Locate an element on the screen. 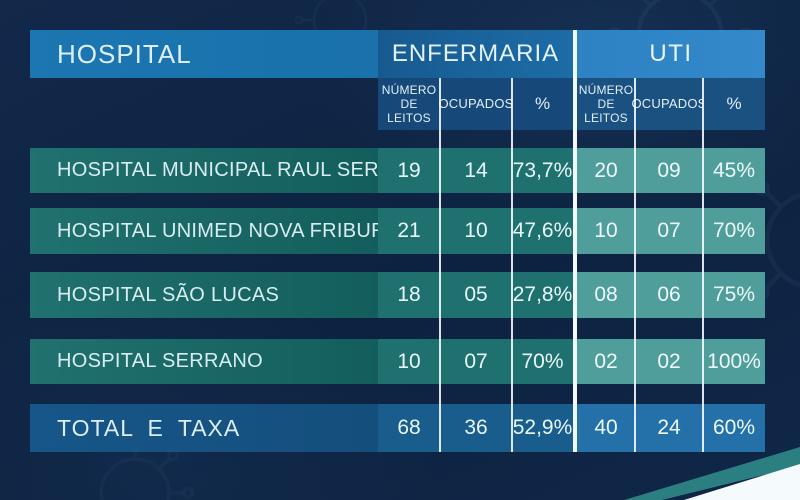  enf-leitos-cell: 18 is located at coordinates (409, 295).